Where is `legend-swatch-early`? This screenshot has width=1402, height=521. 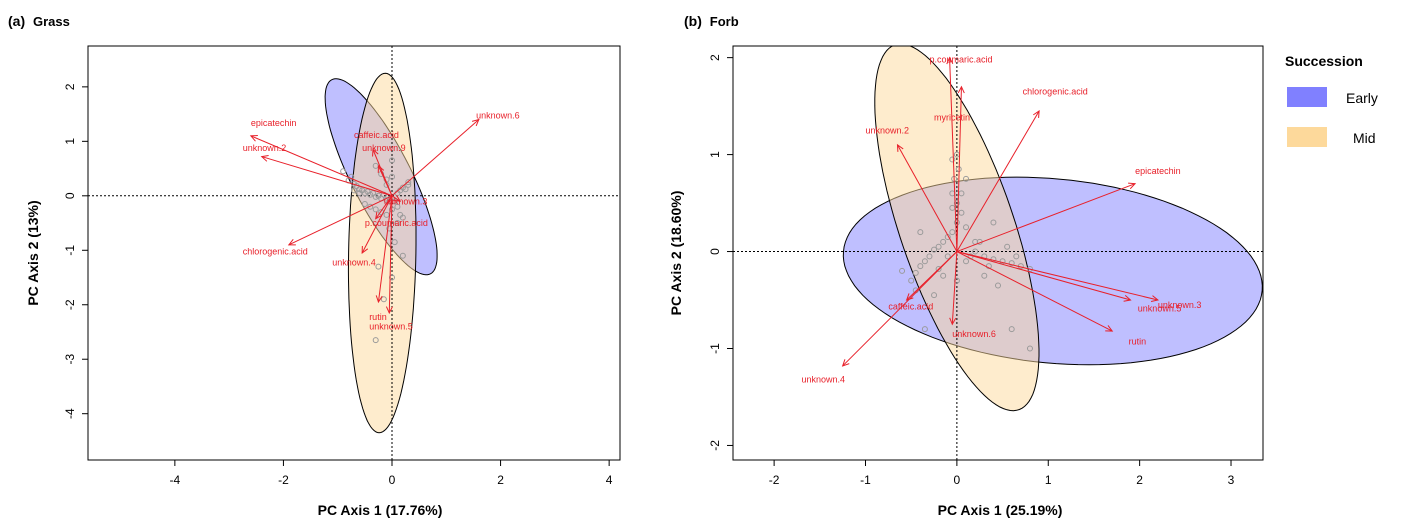 legend-swatch-early is located at coordinates (1307, 97).